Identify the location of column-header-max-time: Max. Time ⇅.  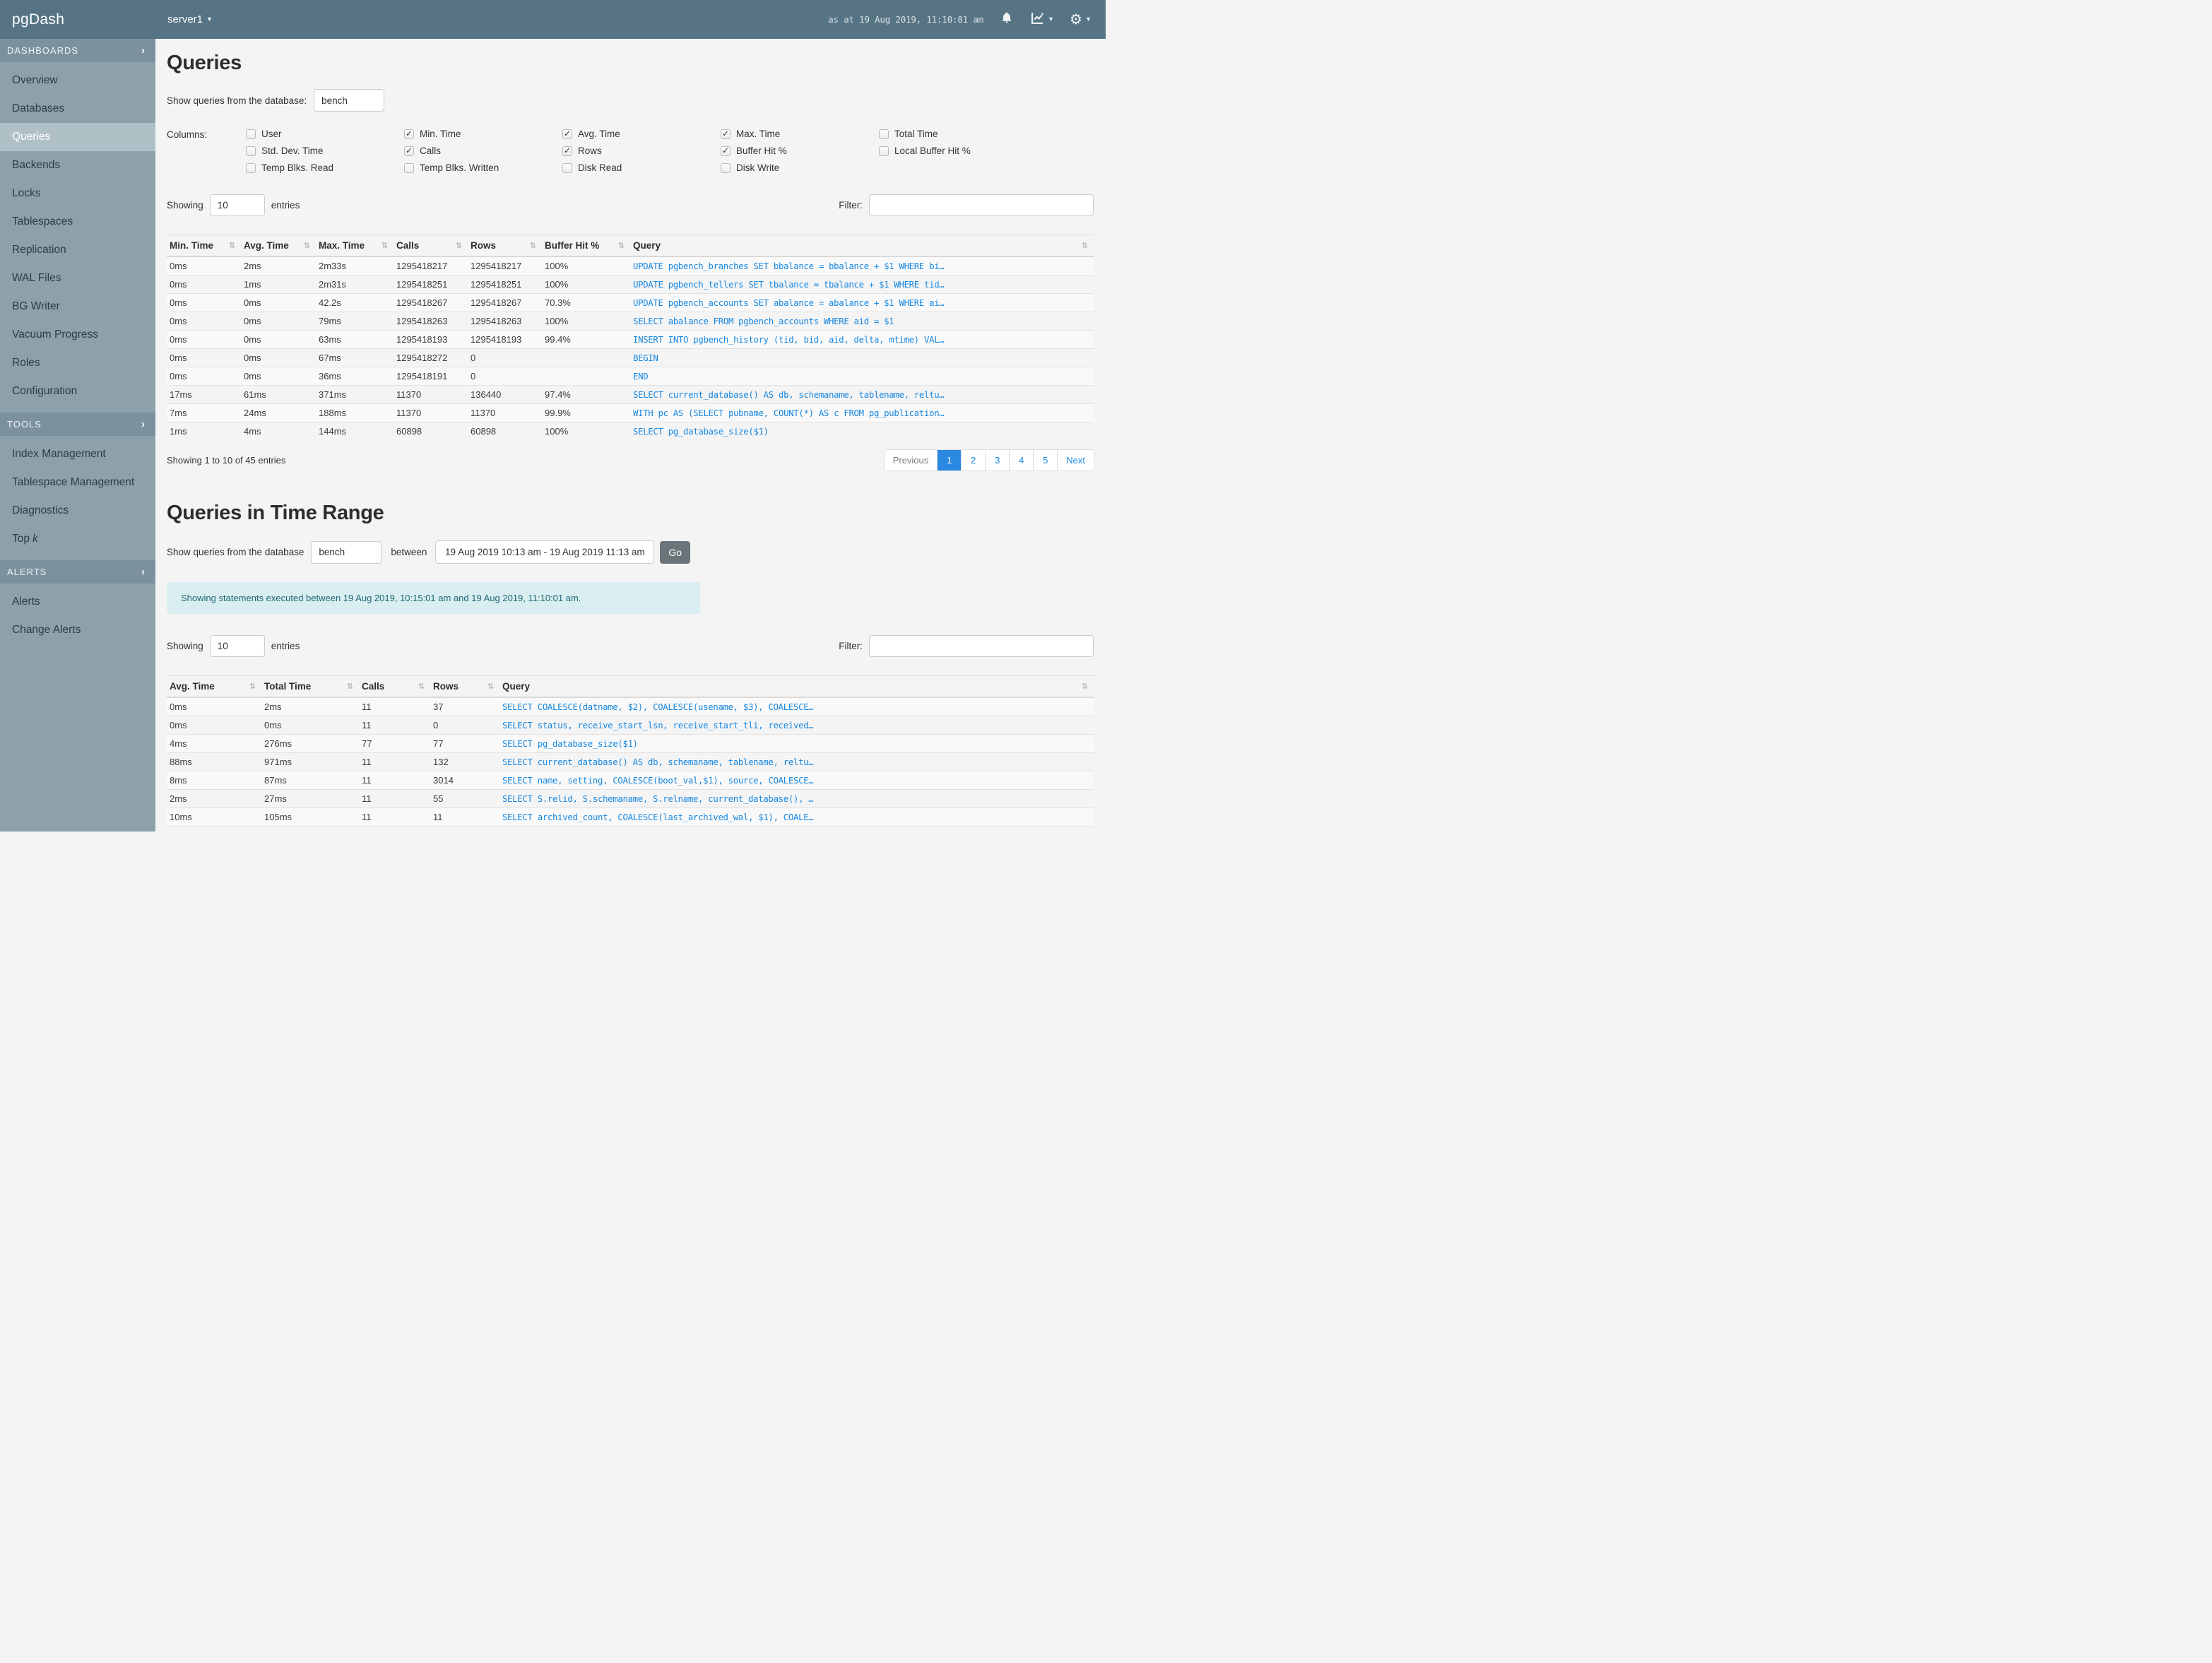
(355, 246).